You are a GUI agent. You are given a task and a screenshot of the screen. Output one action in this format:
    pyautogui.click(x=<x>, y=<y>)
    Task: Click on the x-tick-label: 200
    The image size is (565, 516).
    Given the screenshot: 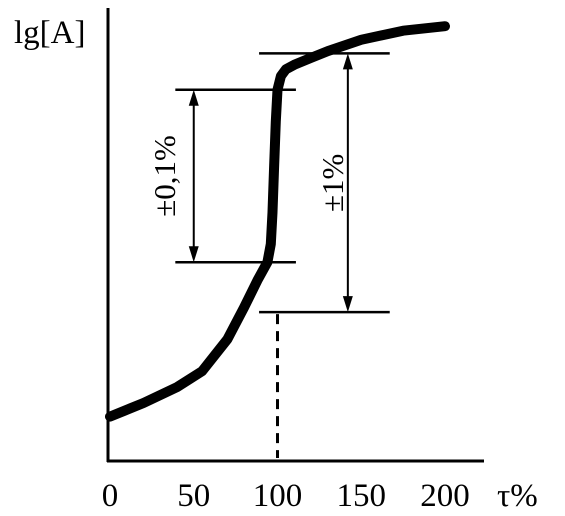 What is the action you would take?
    pyautogui.click(x=445, y=496)
    